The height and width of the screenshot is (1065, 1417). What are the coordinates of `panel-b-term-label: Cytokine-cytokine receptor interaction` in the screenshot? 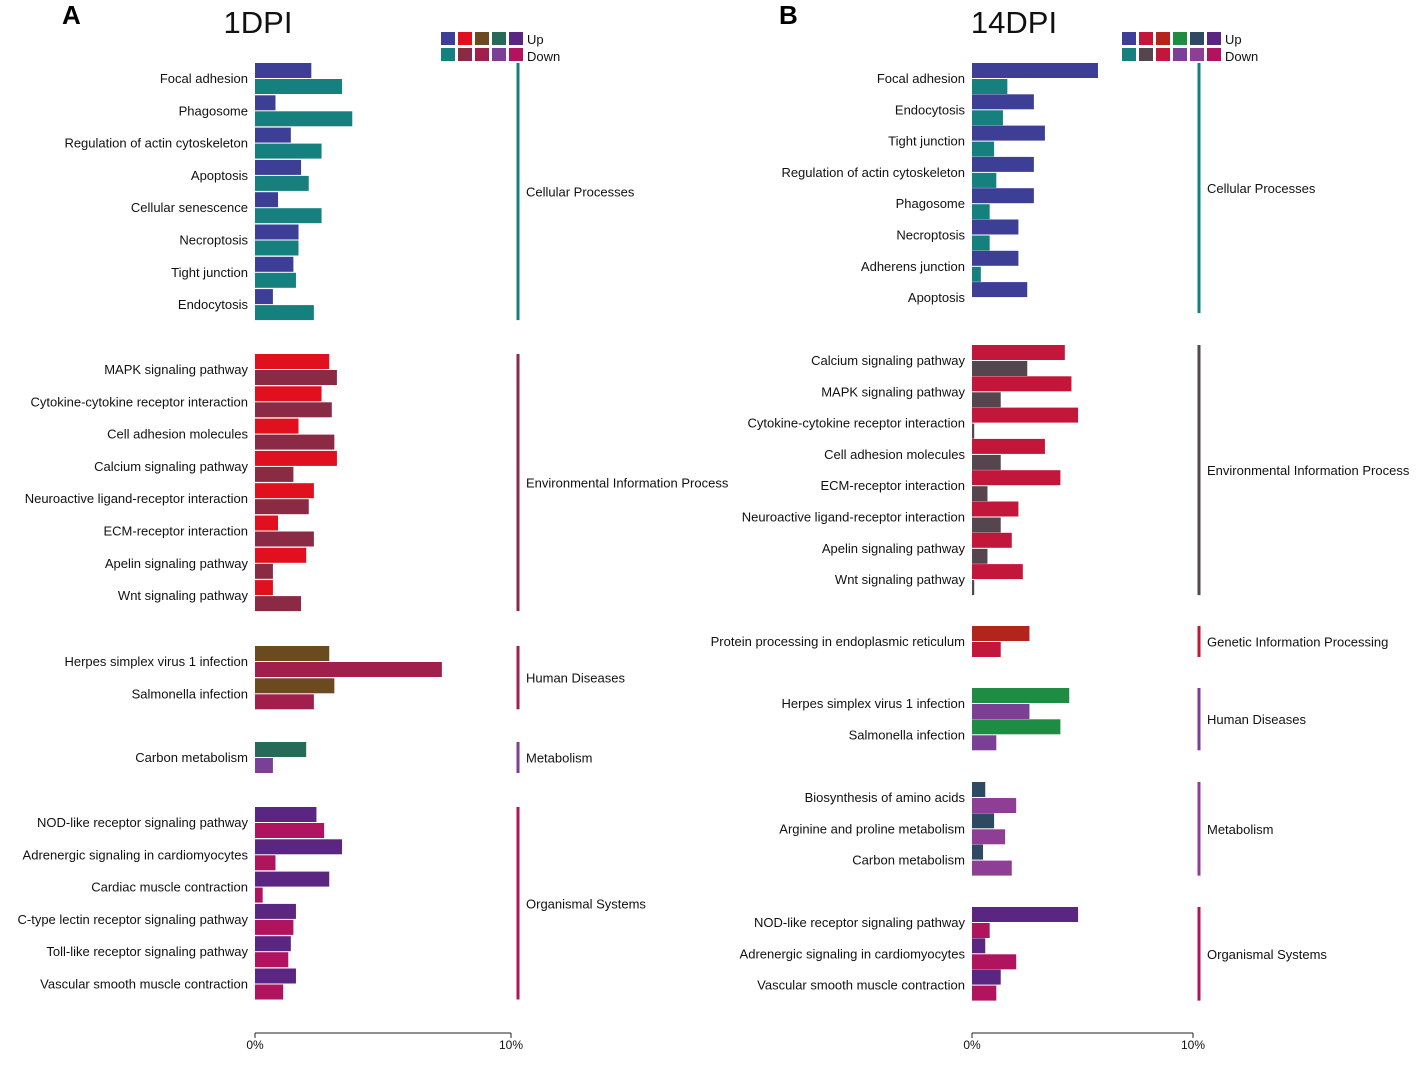 It's located at (857, 423).